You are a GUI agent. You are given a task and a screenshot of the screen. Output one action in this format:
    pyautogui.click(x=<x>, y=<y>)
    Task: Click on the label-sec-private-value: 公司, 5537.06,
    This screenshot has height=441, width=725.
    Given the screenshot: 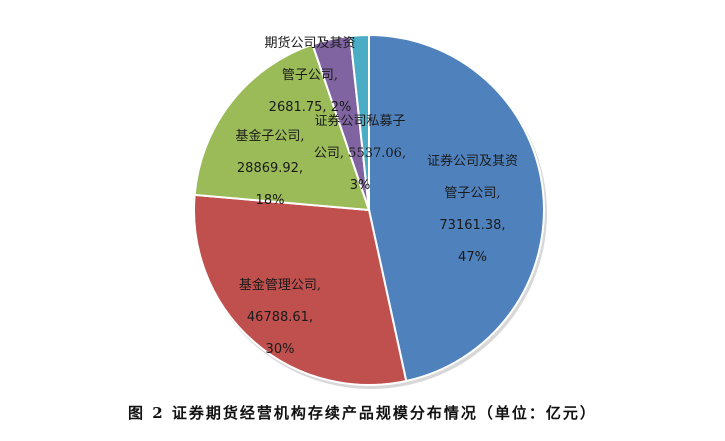 What is the action you would take?
    pyautogui.click(x=360, y=153)
    